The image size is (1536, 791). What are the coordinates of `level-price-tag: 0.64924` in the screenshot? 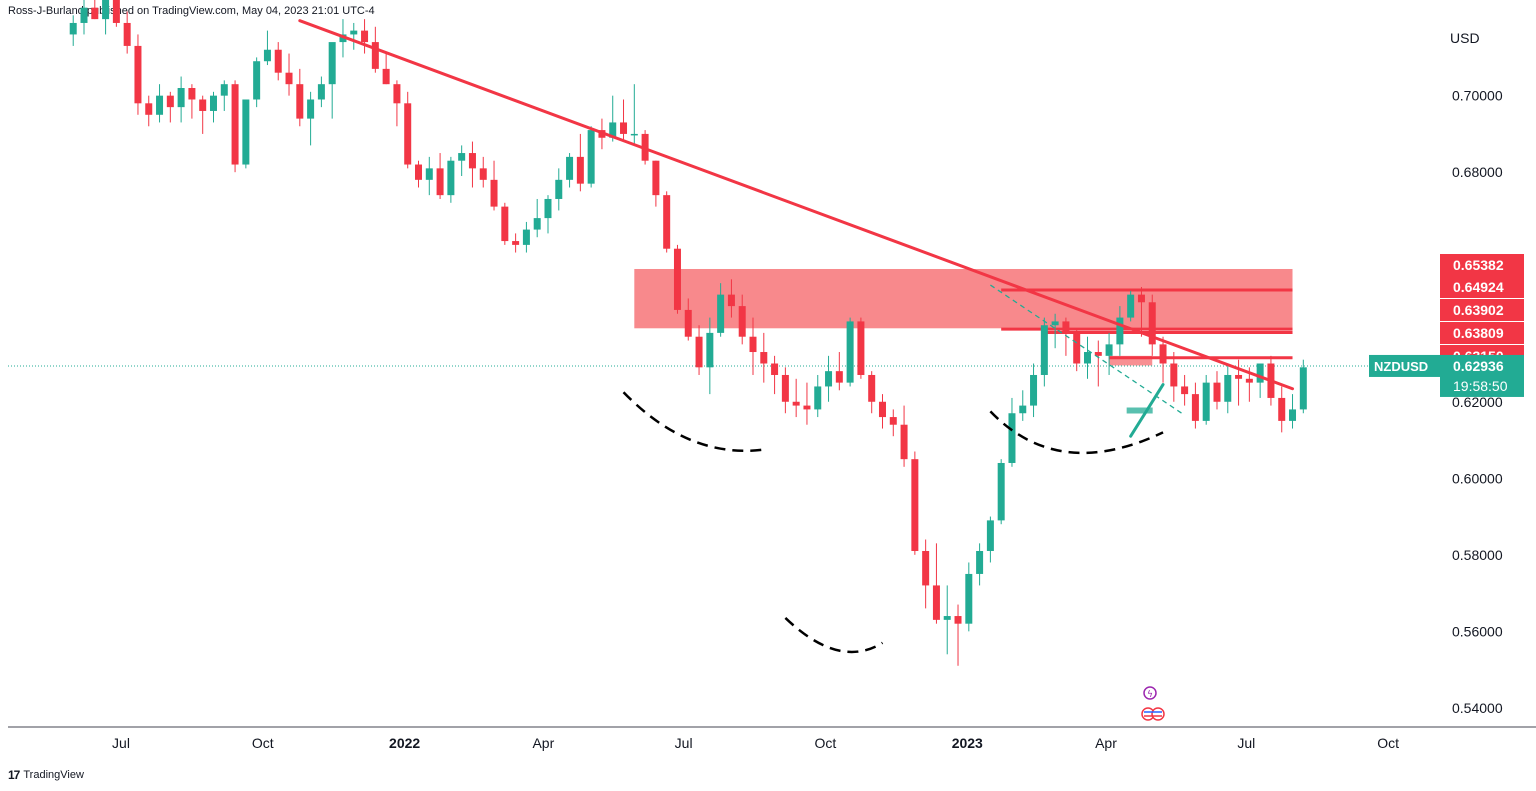 It's located at (1482, 287).